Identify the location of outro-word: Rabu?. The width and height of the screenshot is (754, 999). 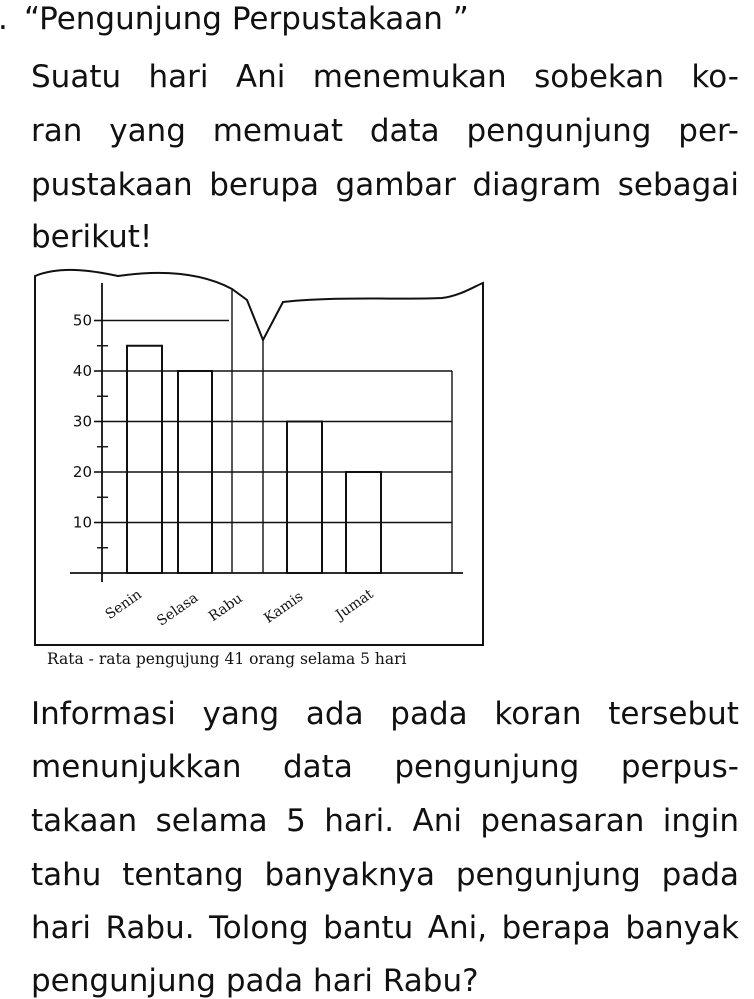
(430, 981).